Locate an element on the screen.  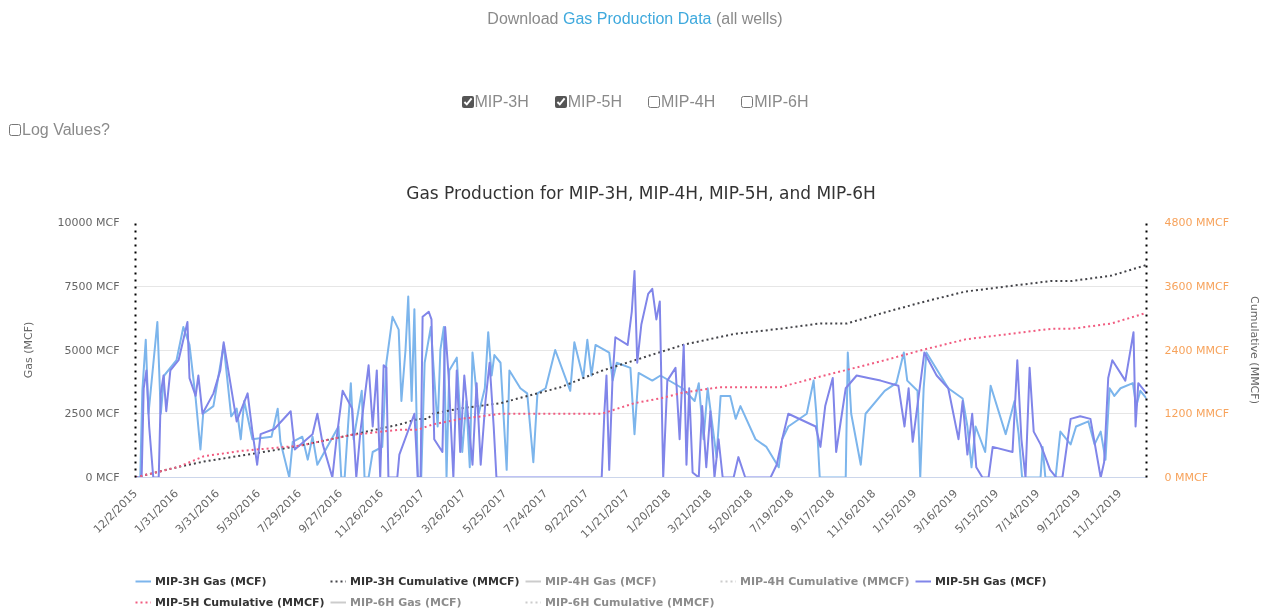
y2-tick-label: 4800 MMCF is located at coordinates (1196, 222).